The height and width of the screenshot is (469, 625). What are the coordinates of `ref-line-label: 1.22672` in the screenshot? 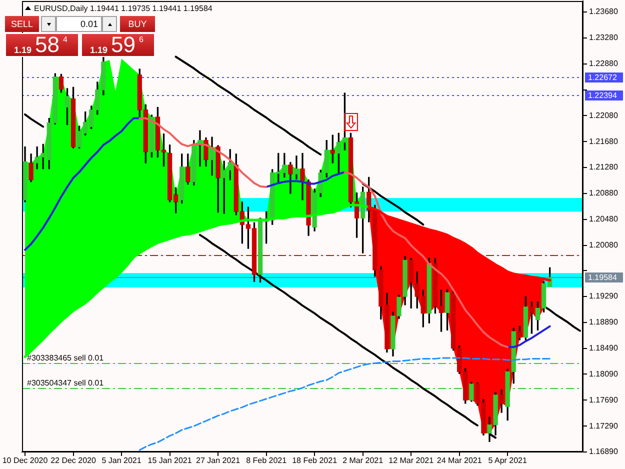 It's located at (603, 77).